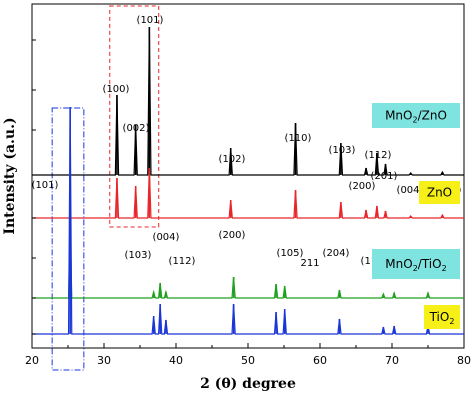 This screenshot has height=402, width=474. Describe the element at coordinates (416, 216) in the screenshot. I see `series-labels: MnO2/ZnO ZnO MnO2/TiO2 TiO2` at that location.